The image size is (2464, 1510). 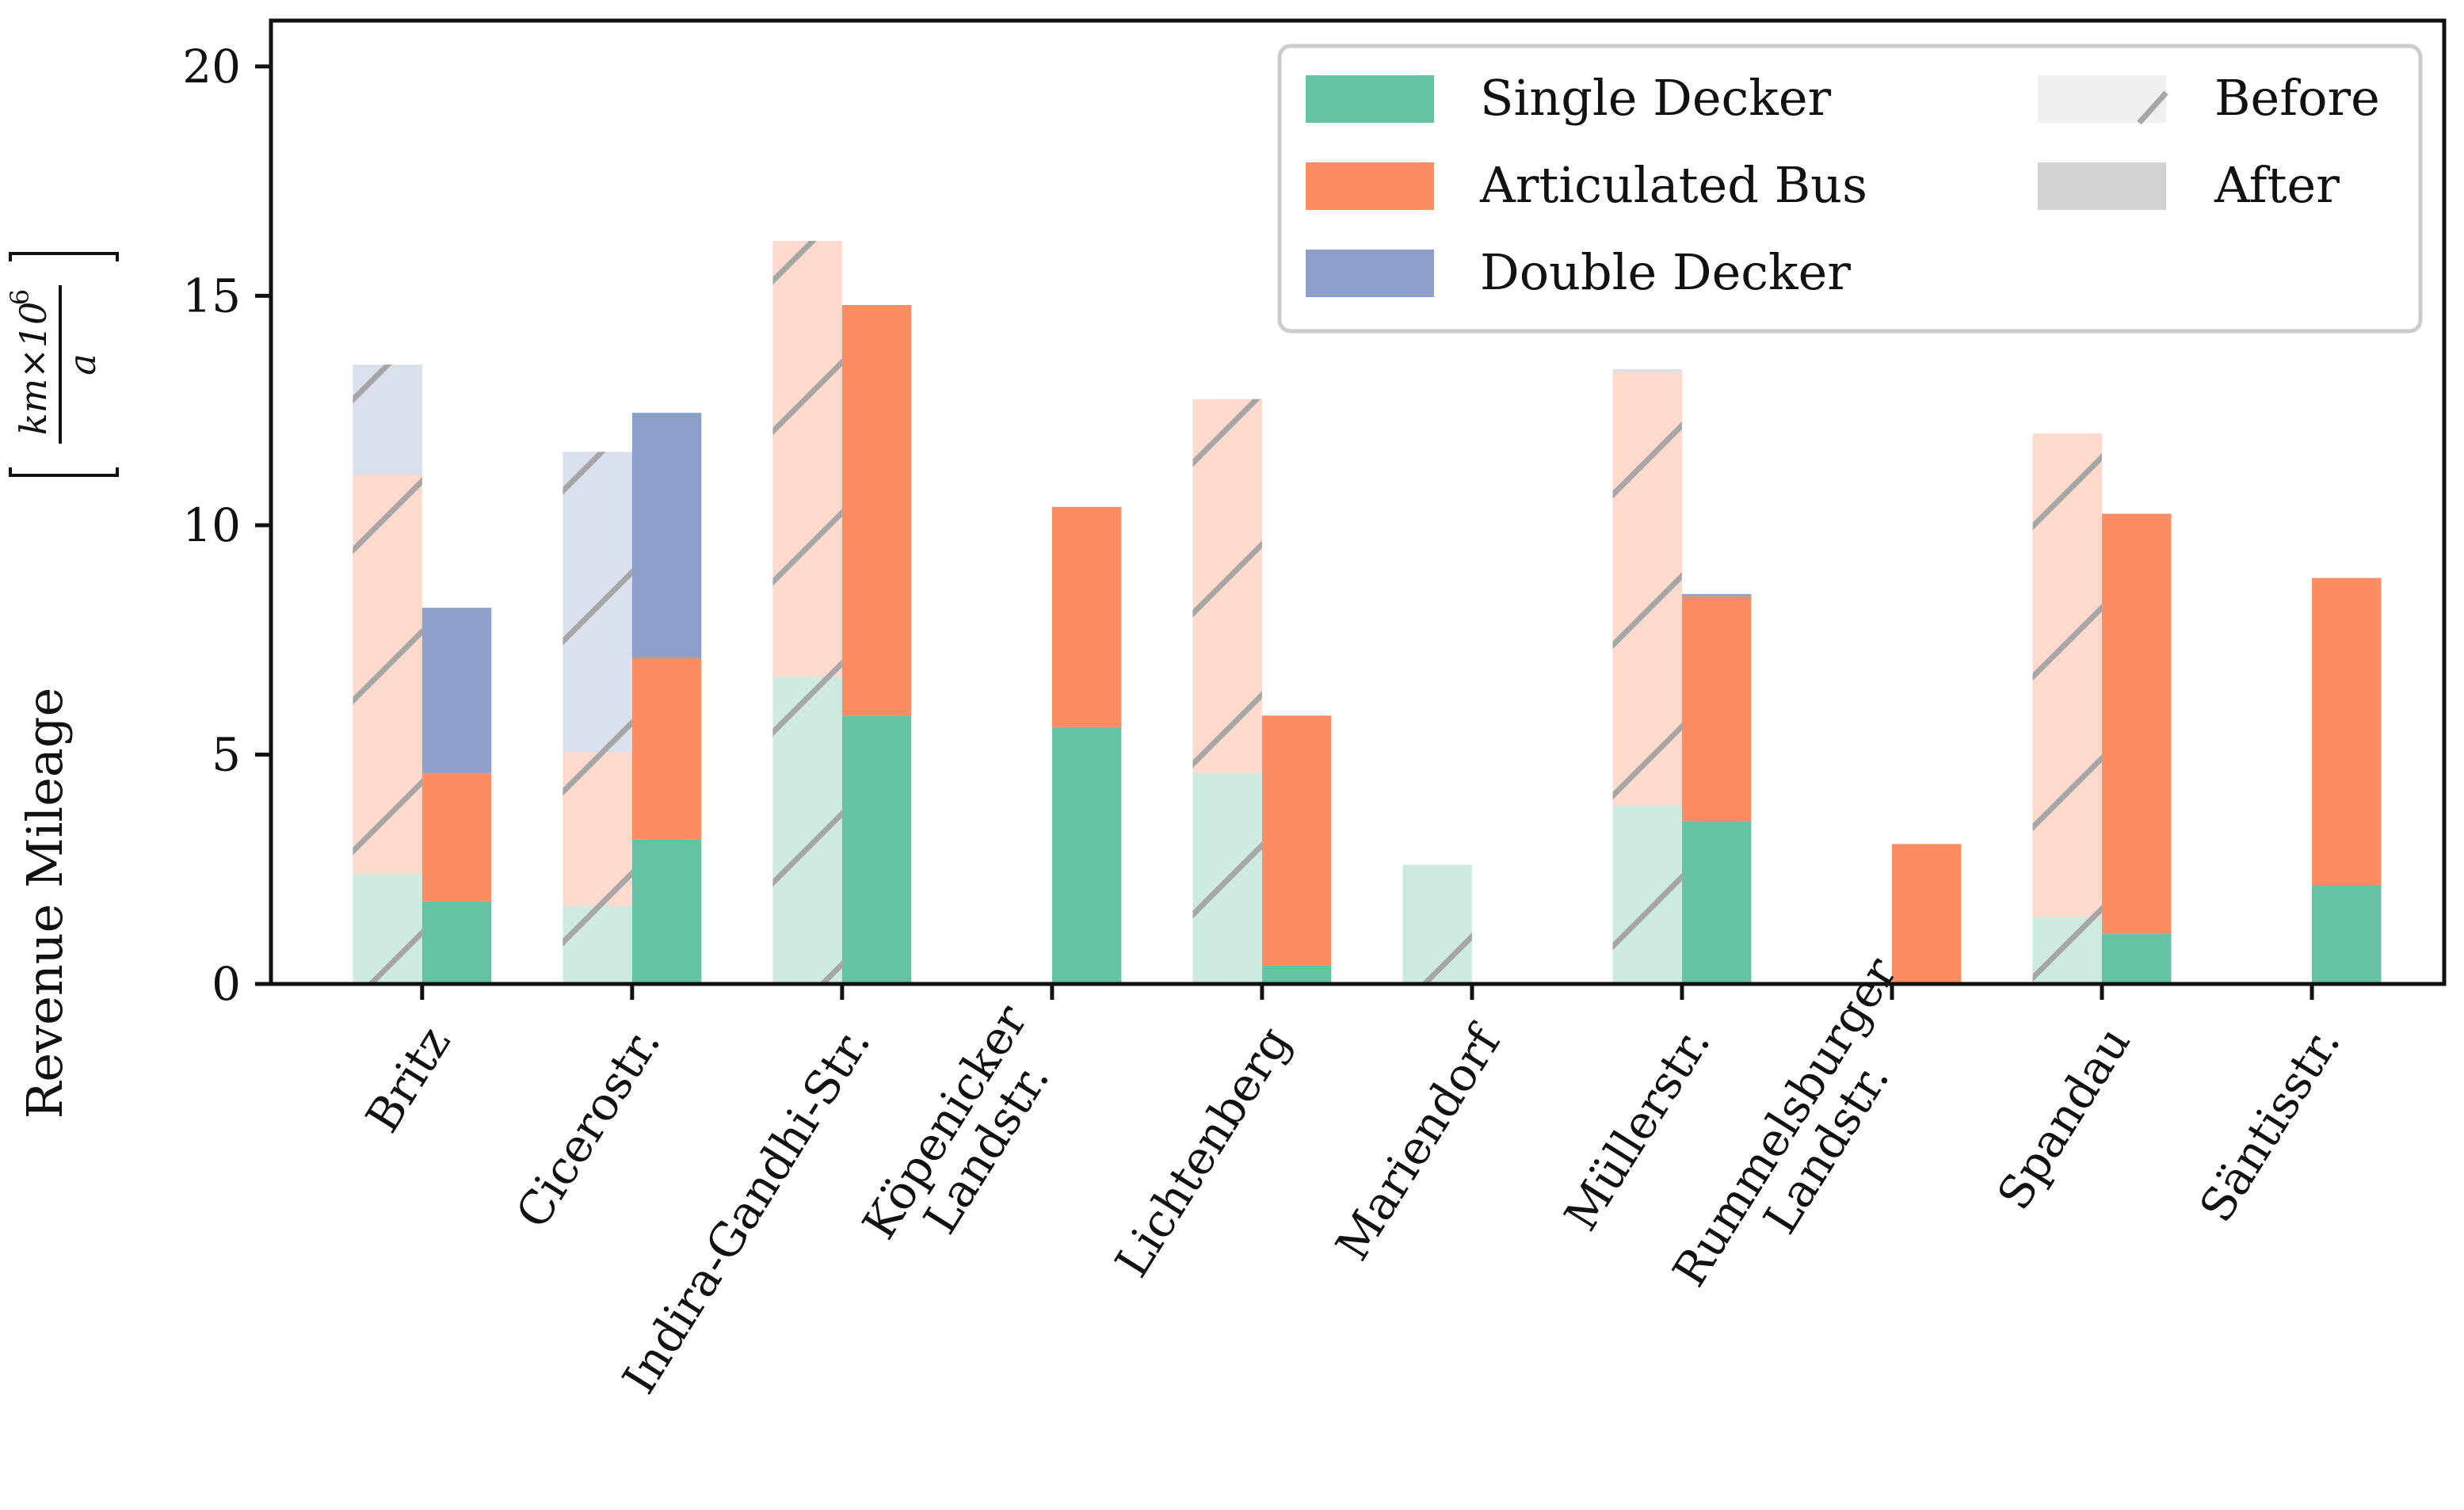 I want to click on y-tick-label-10: 10, so click(x=211, y=525).